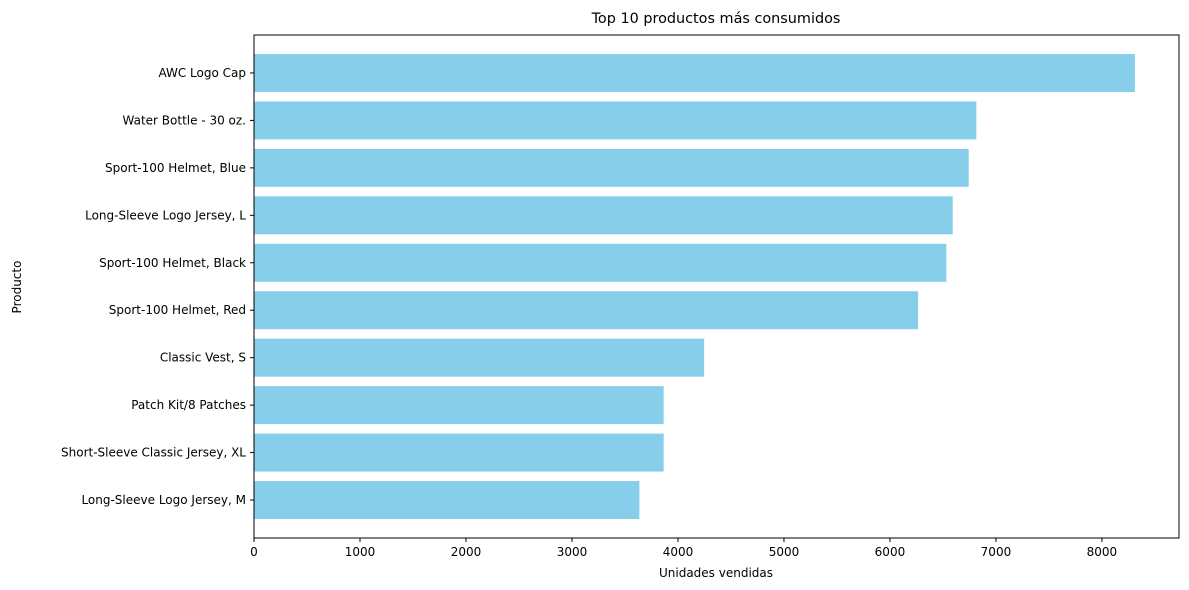 This screenshot has width=1189, height=590. Describe the element at coordinates (175, 168) in the screenshot. I see `y-category-label-2: Sport-100 Helmet, Blue` at that location.